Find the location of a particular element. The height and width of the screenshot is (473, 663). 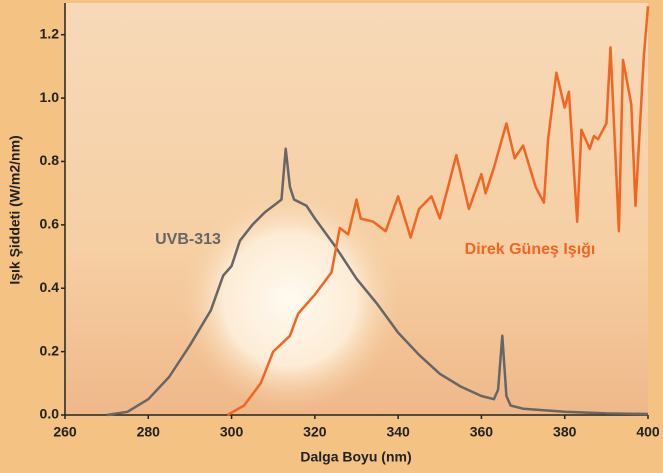

y-tick-label: 1.2 is located at coordinates (50, 33).